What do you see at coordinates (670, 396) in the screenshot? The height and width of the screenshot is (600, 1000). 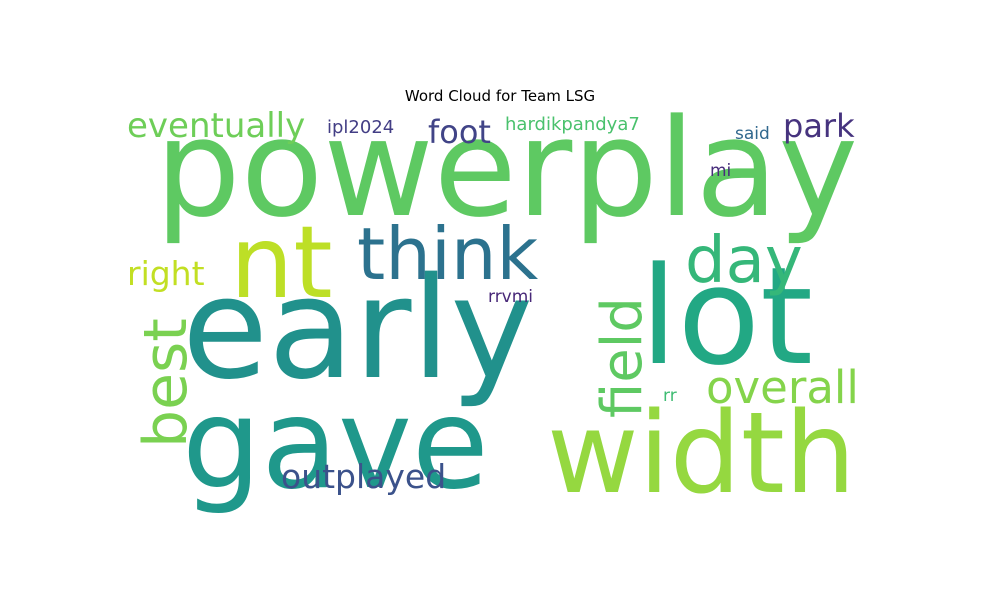 I see `word-rr: rr` at bounding box center [670, 396].